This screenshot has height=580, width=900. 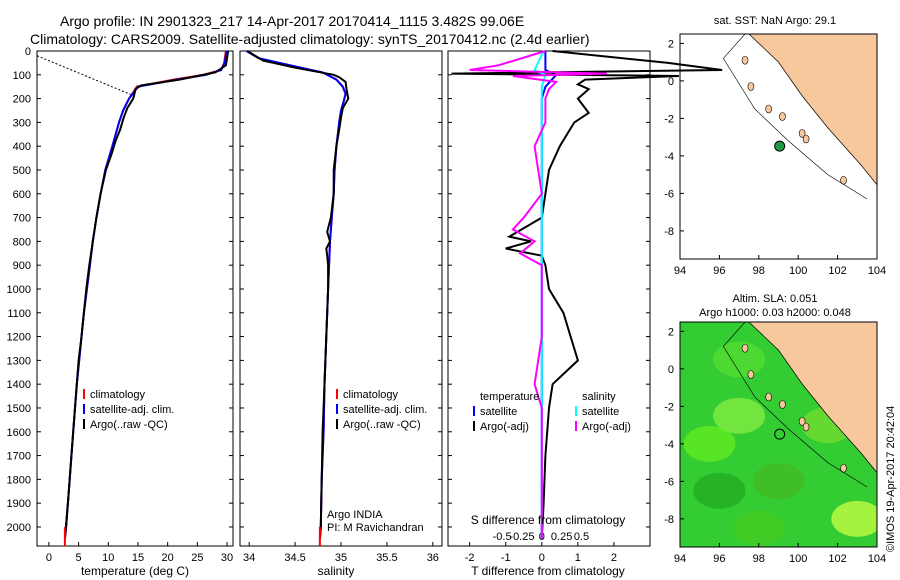 What do you see at coordinates (135, 571) in the screenshot?
I see `temperature-xlabel: temperature (deg C)` at bounding box center [135, 571].